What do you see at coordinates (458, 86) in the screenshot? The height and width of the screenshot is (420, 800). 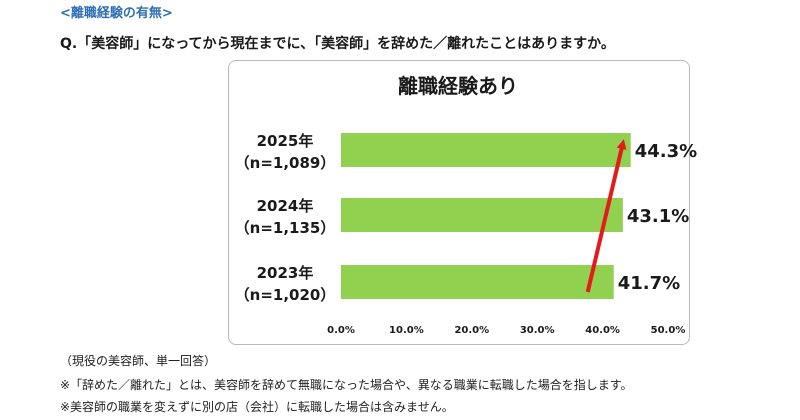 I see `chart-title: 離職経験あり` at bounding box center [458, 86].